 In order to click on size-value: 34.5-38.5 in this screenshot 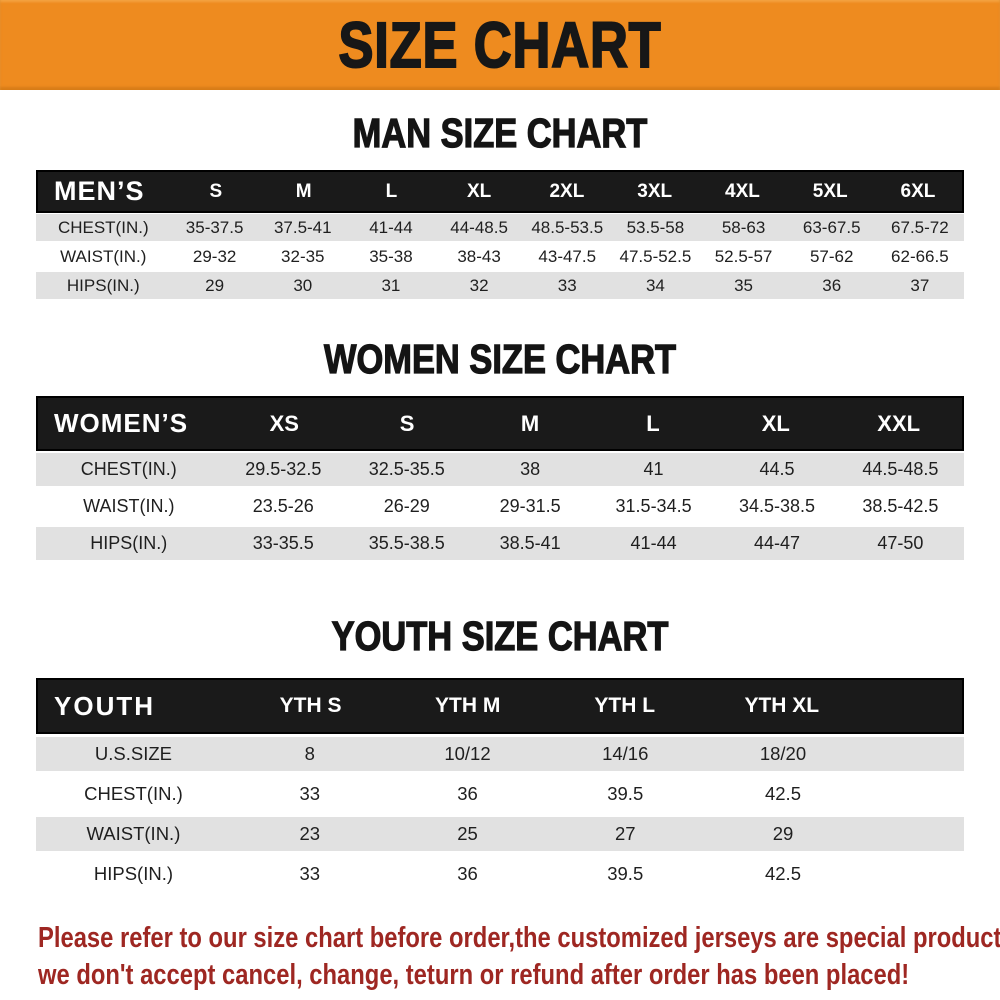, I will do `click(777, 506)`.